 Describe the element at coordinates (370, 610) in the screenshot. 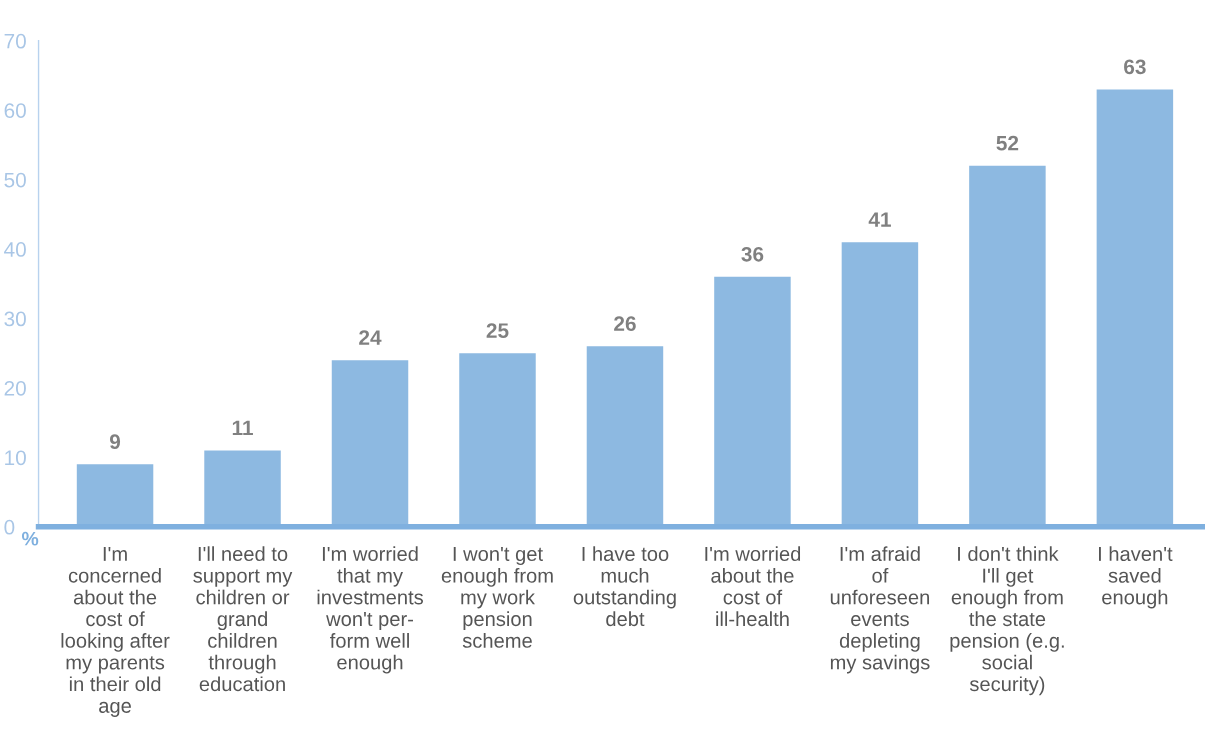

I see `x-tick-label: I'm worried that my investments won't per- form well enough` at that location.